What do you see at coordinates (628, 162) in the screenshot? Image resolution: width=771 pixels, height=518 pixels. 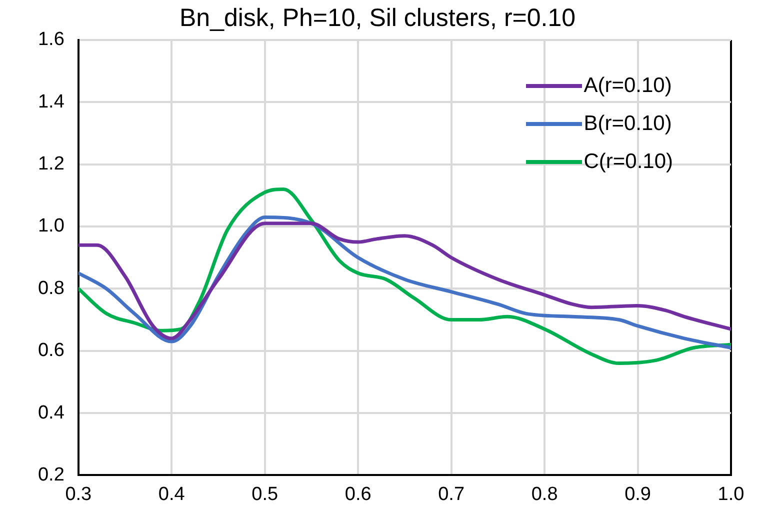 I see `legend-label: C(r=0.10)` at bounding box center [628, 162].